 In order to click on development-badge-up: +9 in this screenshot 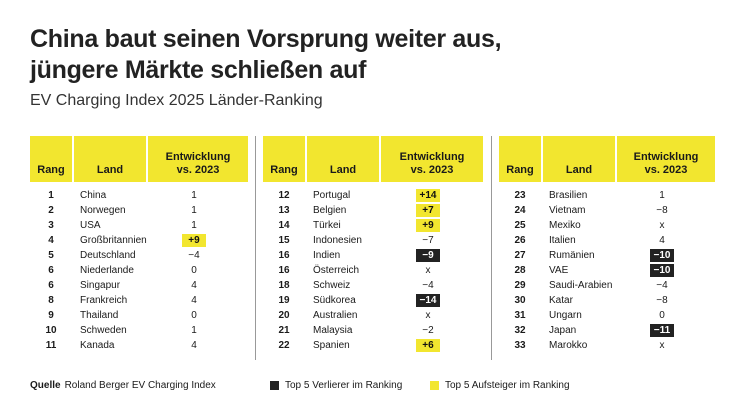, I will do `click(194, 240)`.